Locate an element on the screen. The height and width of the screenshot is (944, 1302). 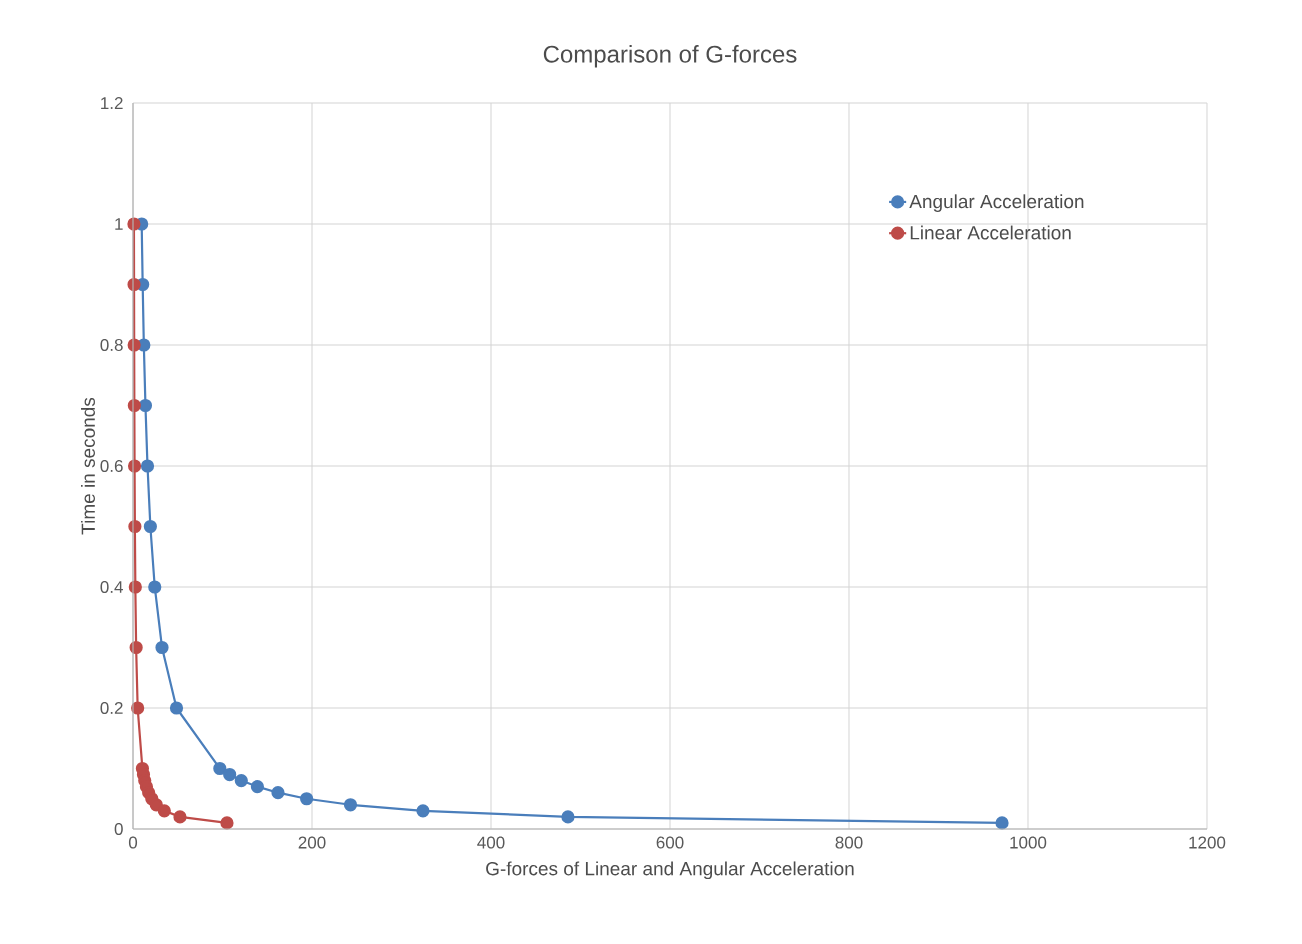
y-tick-label: 1 is located at coordinates (119, 224).